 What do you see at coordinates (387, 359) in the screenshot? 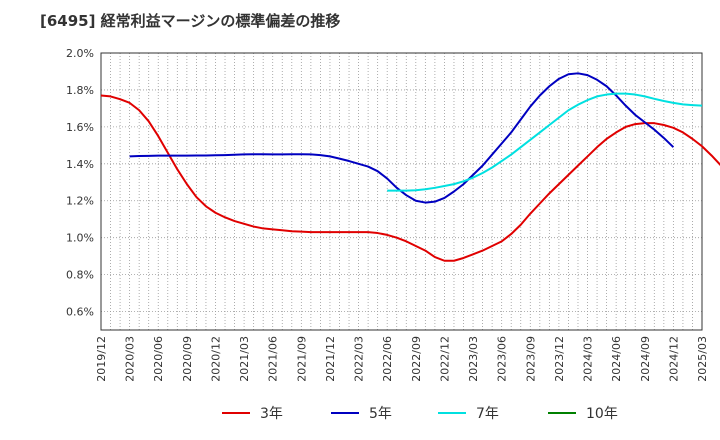
I see `x-tick-label: 2022/06` at bounding box center [387, 359].